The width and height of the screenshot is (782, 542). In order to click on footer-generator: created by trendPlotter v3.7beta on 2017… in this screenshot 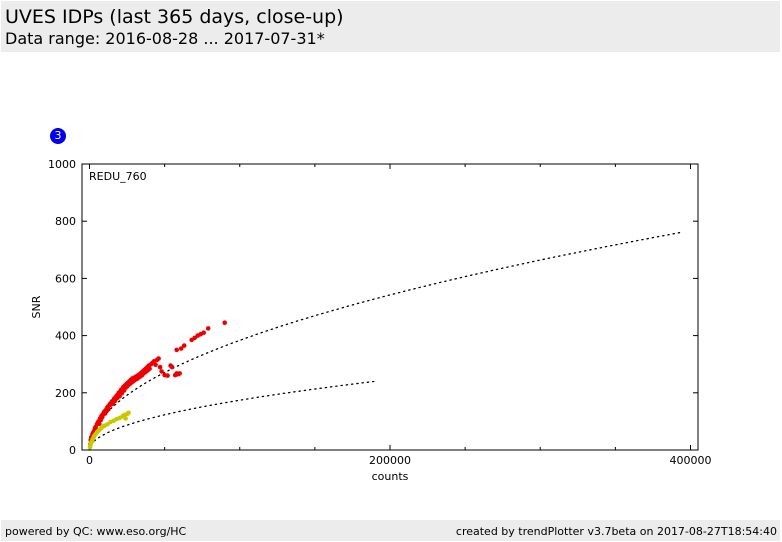, I will do `click(616, 531)`.